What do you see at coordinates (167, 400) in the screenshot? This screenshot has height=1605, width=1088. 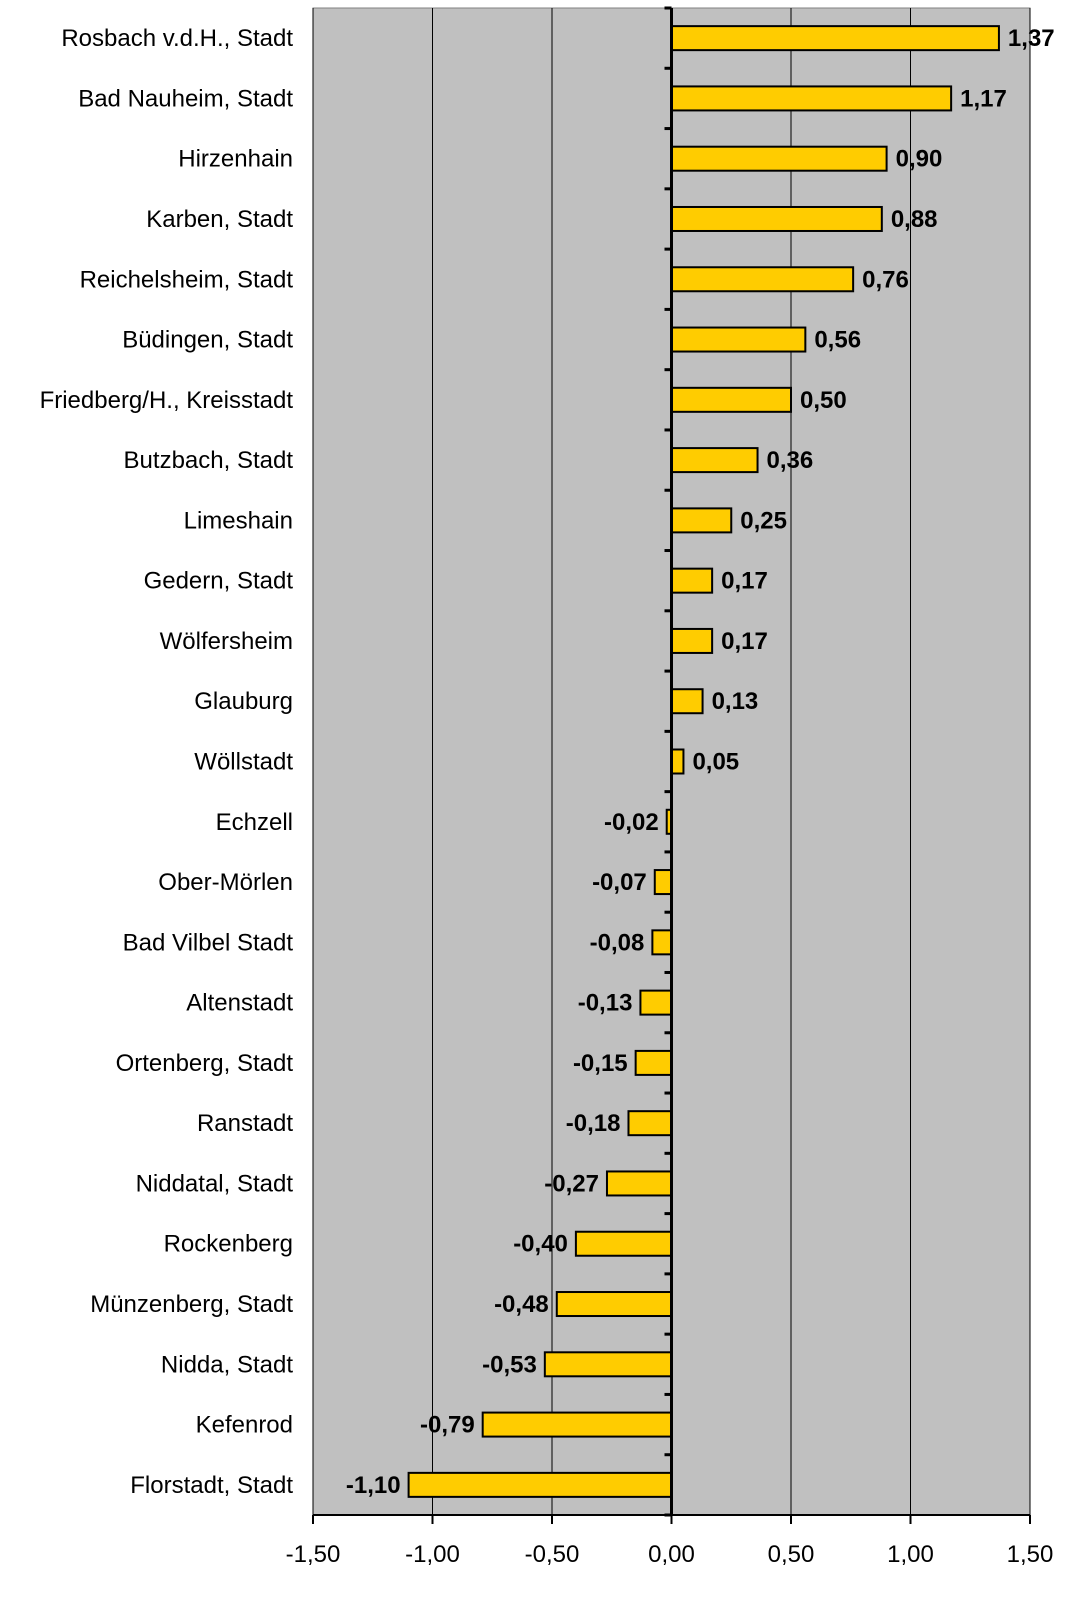 I see `category-label: Friedberg/H., Kreisstadt` at bounding box center [167, 400].